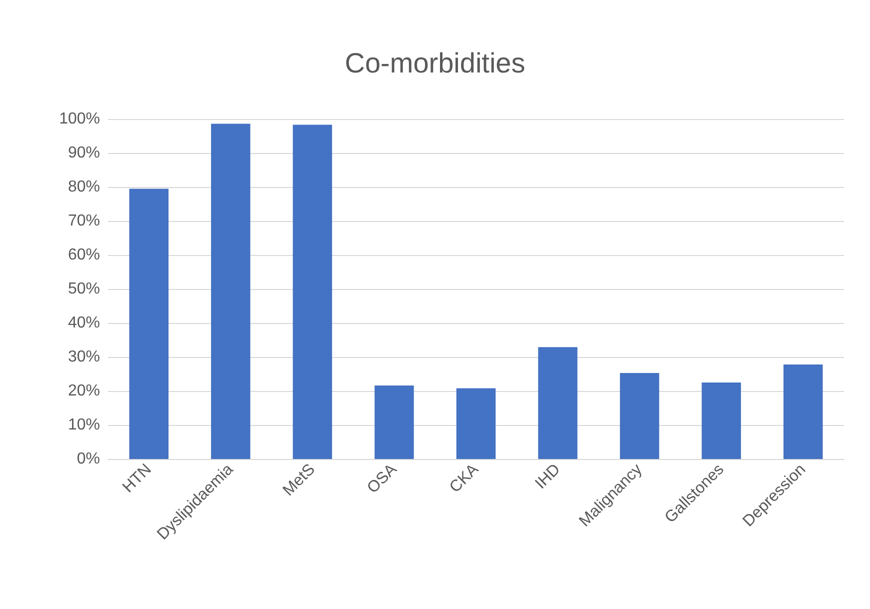  Describe the element at coordinates (435, 63) in the screenshot. I see `chart-title: Co-morbidities` at that location.